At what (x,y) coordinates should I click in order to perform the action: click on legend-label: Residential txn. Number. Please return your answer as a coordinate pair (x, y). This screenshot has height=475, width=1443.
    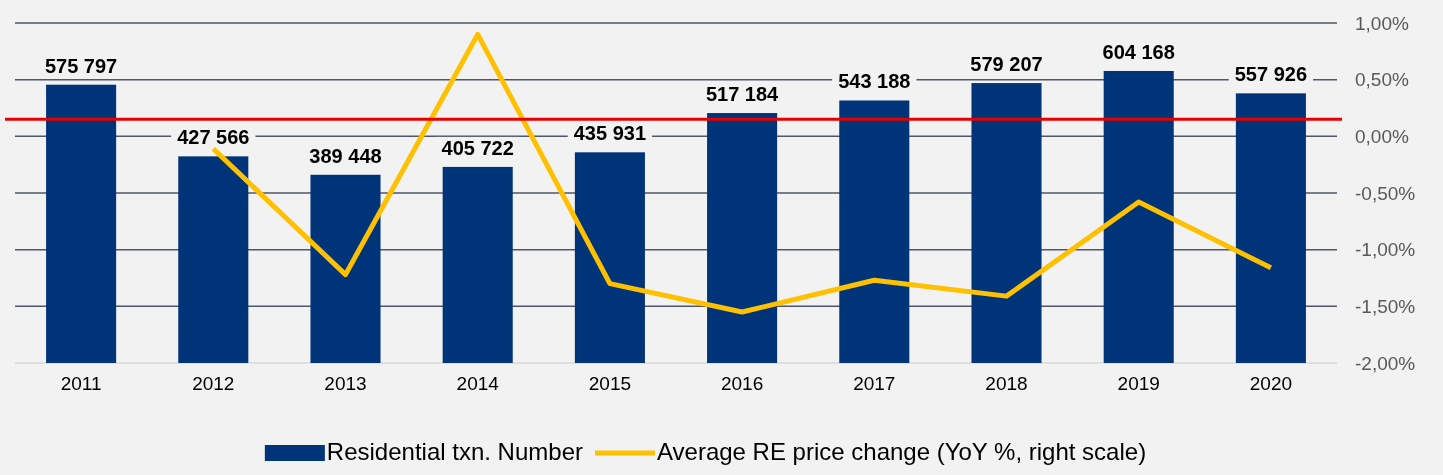
    Looking at the image, I should click on (454, 451).